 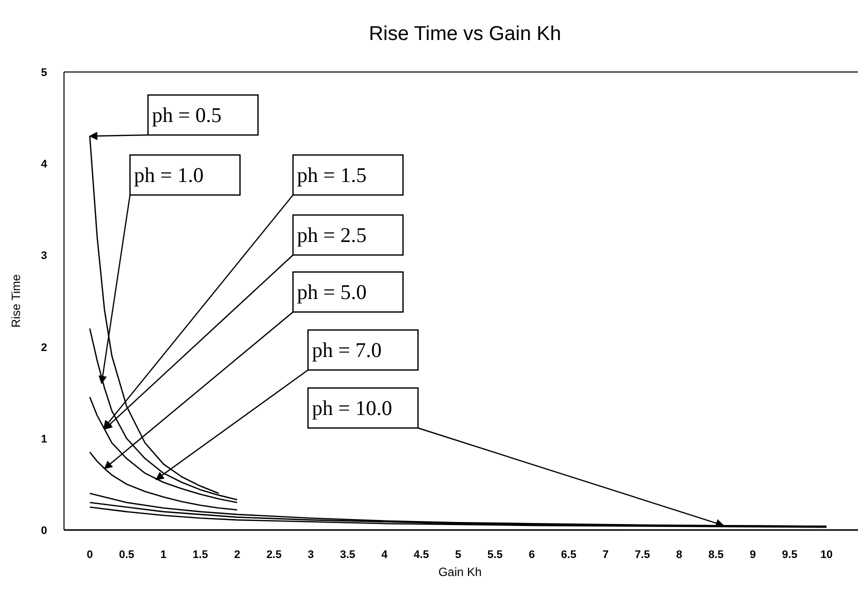 What do you see at coordinates (790, 555) in the screenshot?
I see `x-tick-label: 9.5` at bounding box center [790, 555].